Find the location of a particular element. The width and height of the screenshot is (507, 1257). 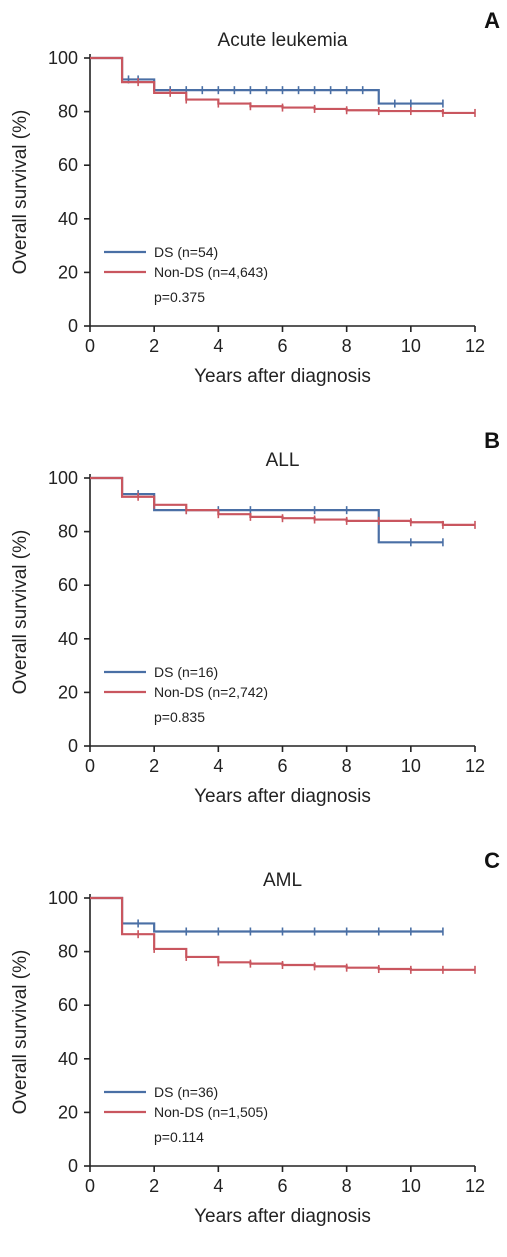

panel-label: A is located at coordinates (492, 20).